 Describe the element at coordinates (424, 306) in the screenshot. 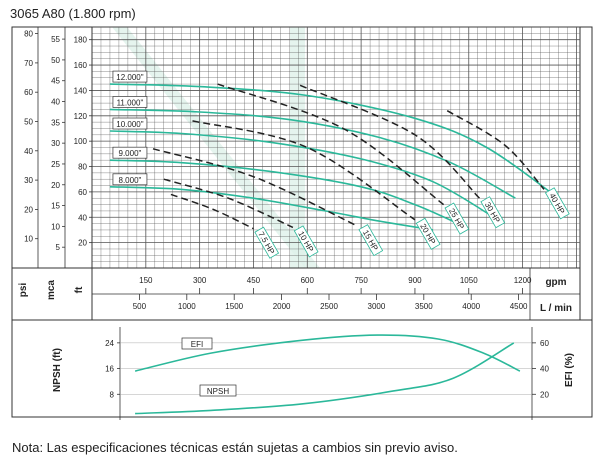

I see `x-tick-label-lmin: 3500` at that location.